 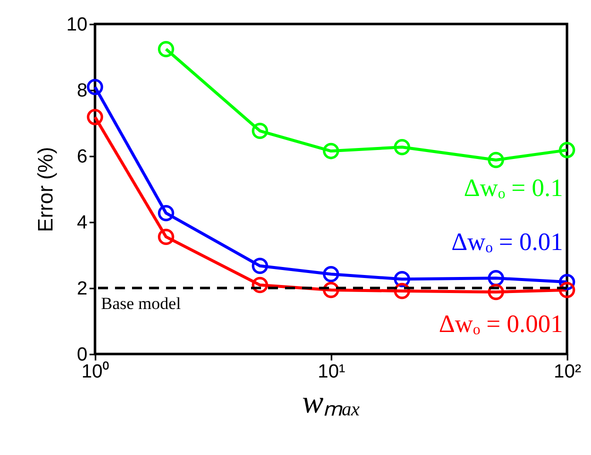 I want to click on x-axis-title: wₘₐₓ, so click(x=331, y=402).